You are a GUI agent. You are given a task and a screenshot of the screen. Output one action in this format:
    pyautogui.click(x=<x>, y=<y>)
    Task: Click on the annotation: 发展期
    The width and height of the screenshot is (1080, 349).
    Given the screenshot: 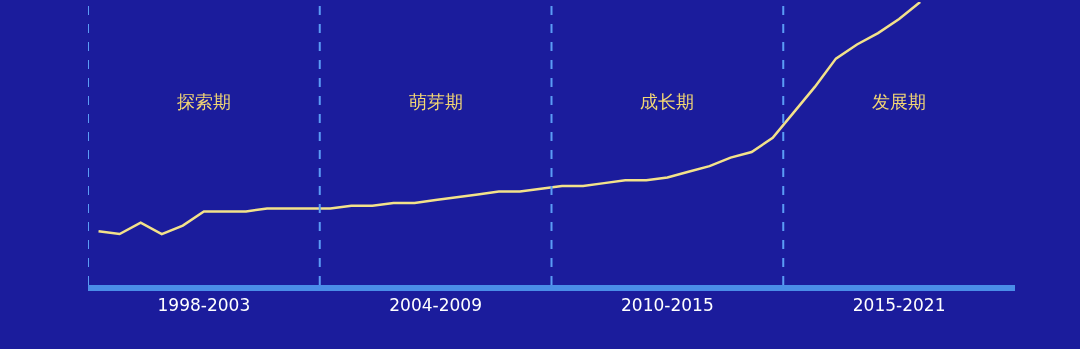 What is the action you would take?
    pyautogui.click(x=899, y=101)
    